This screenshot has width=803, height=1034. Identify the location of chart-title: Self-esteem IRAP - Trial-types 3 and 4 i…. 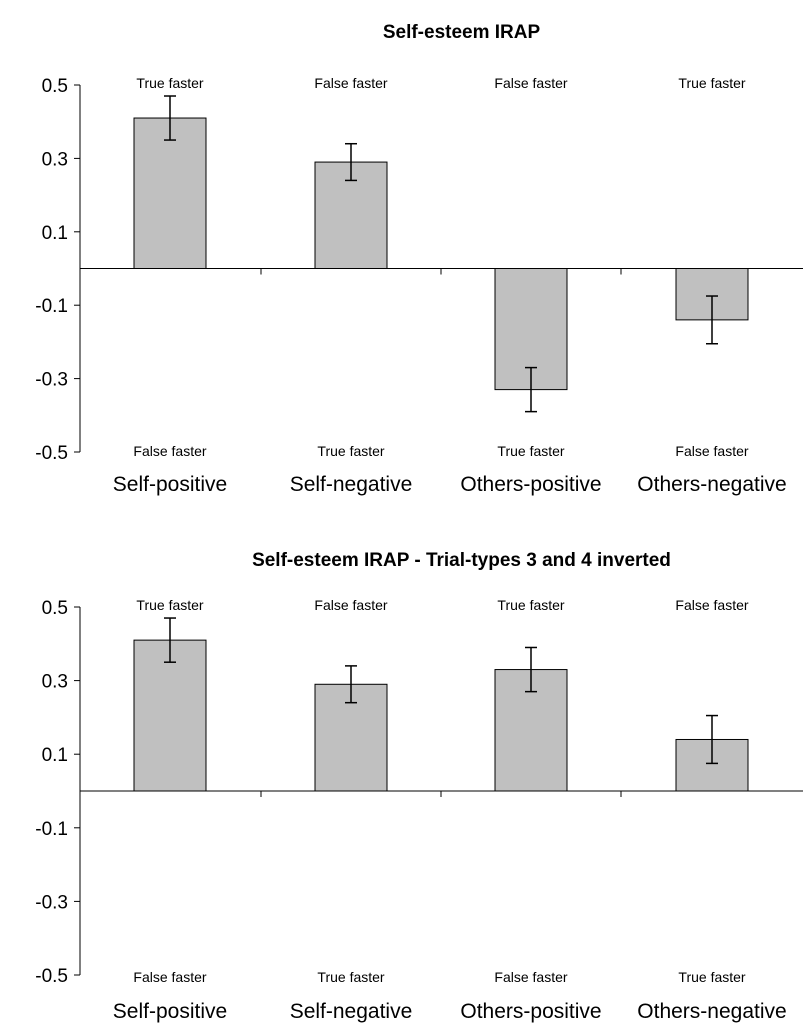
(461, 560).